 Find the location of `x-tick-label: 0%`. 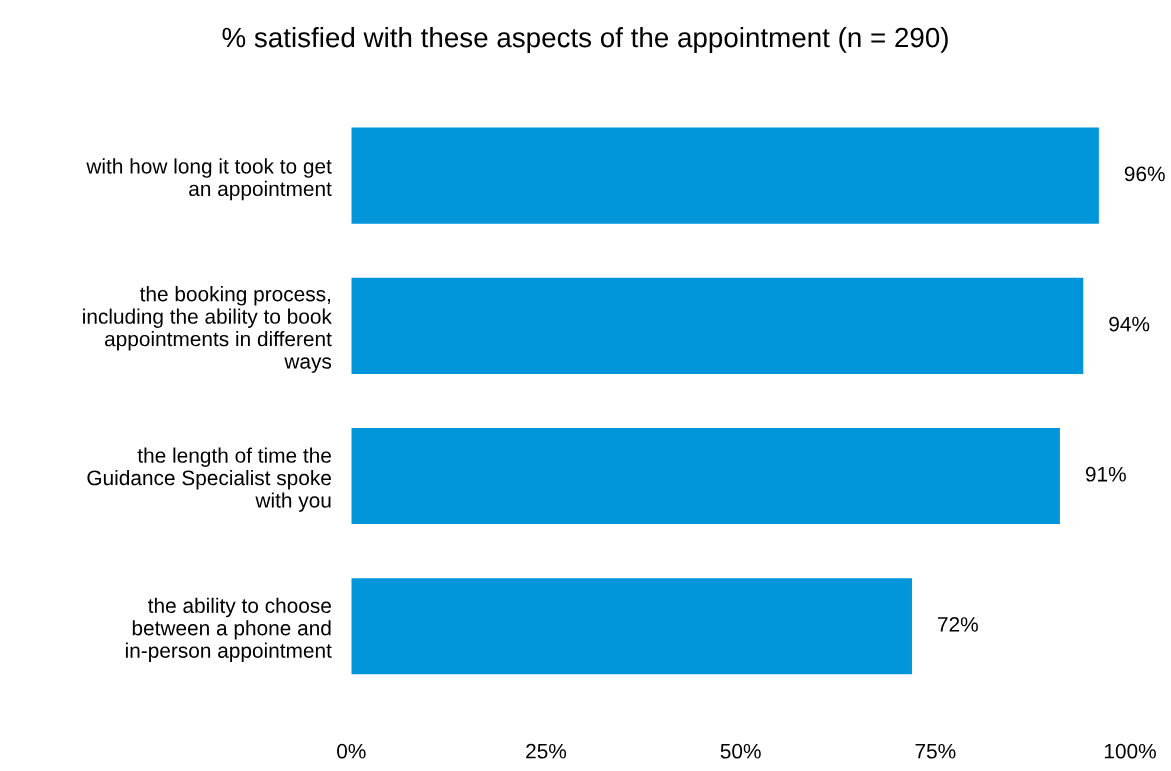

x-tick-label: 0% is located at coordinates (351, 751).